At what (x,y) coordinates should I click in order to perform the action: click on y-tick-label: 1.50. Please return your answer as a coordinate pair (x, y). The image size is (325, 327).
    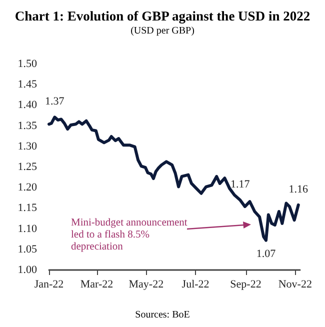
    Looking at the image, I should click on (28, 64).